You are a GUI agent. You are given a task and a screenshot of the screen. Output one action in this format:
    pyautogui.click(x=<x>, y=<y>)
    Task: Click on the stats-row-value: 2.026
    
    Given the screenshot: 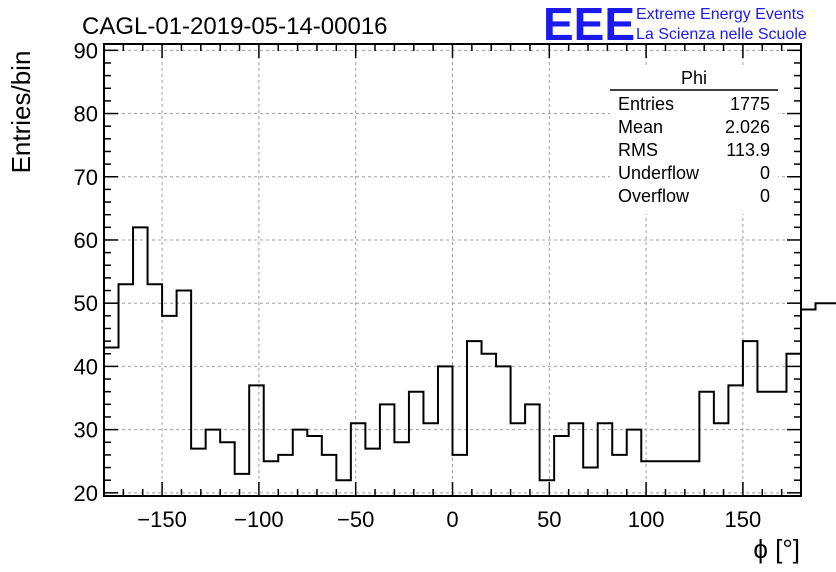 What is the action you would take?
    pyautogui.click(x=747, y=127)
    